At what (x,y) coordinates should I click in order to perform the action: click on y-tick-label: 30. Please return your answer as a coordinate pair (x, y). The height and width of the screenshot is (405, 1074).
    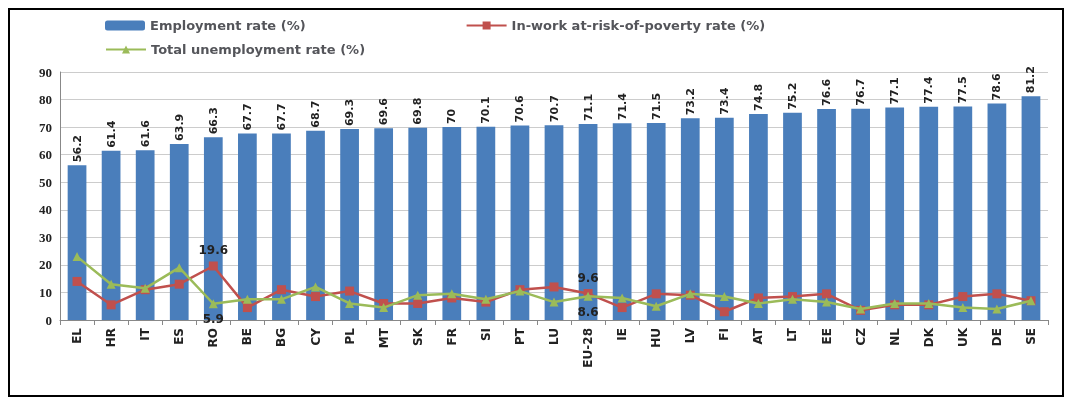
    Looking at the image, I should click on (45, 237).